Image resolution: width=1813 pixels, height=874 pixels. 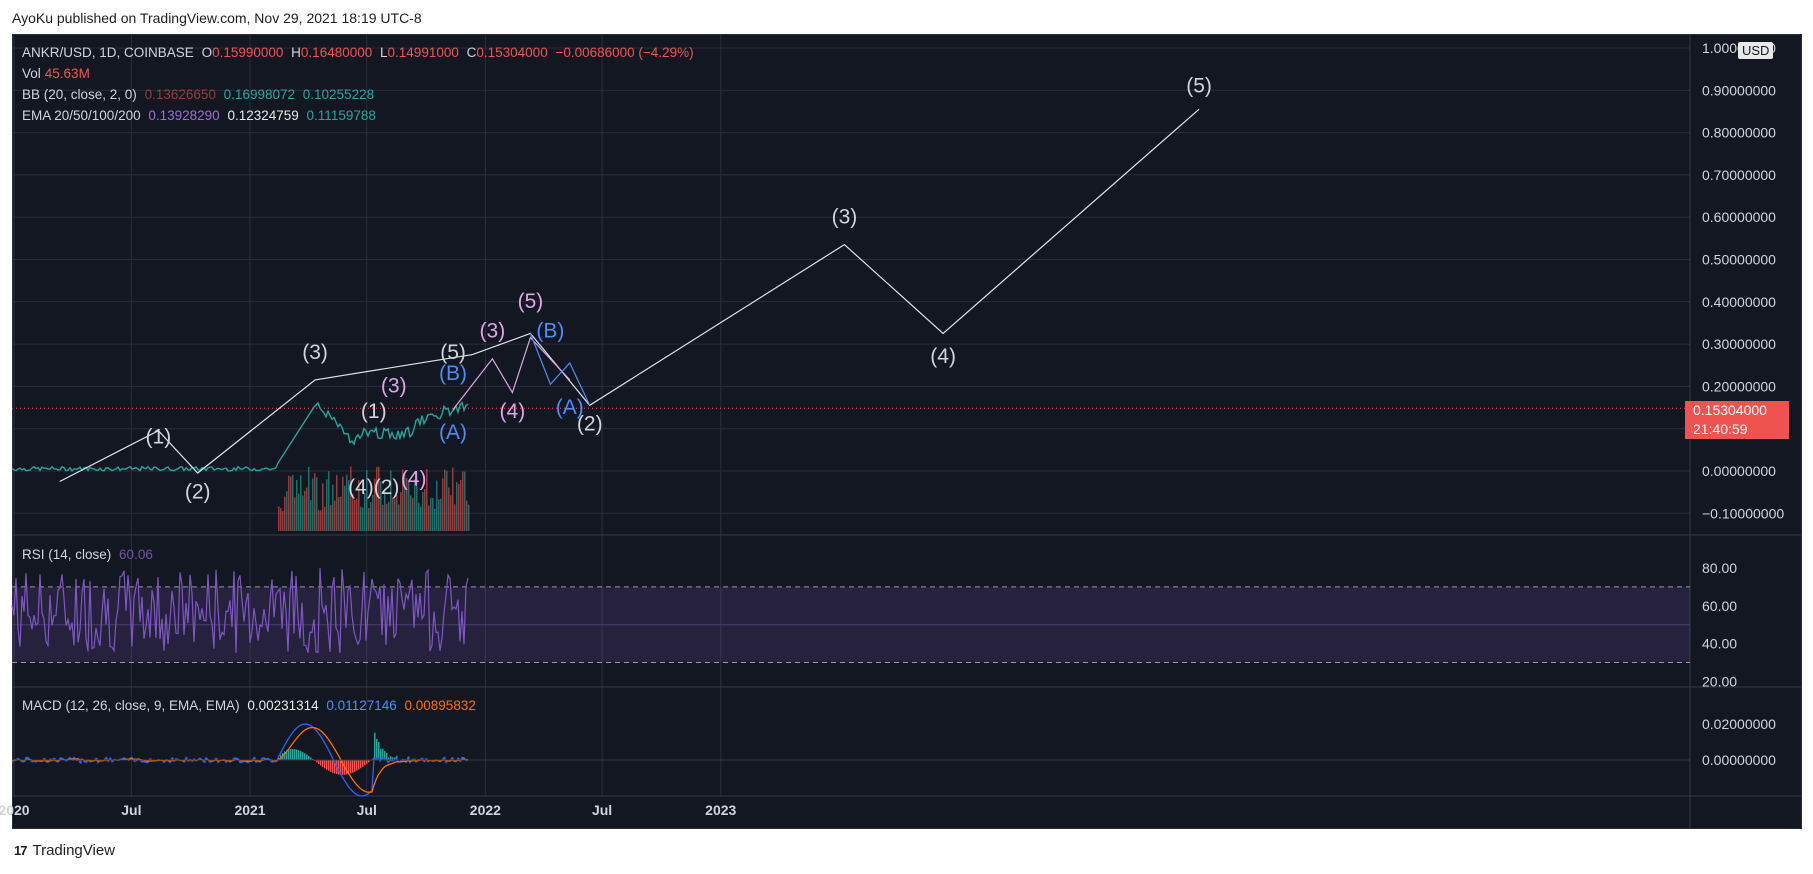 What do you see at coordinates (240, 436) in the screenshot?
I see `price-series-line` at bounding box center [240, 436].